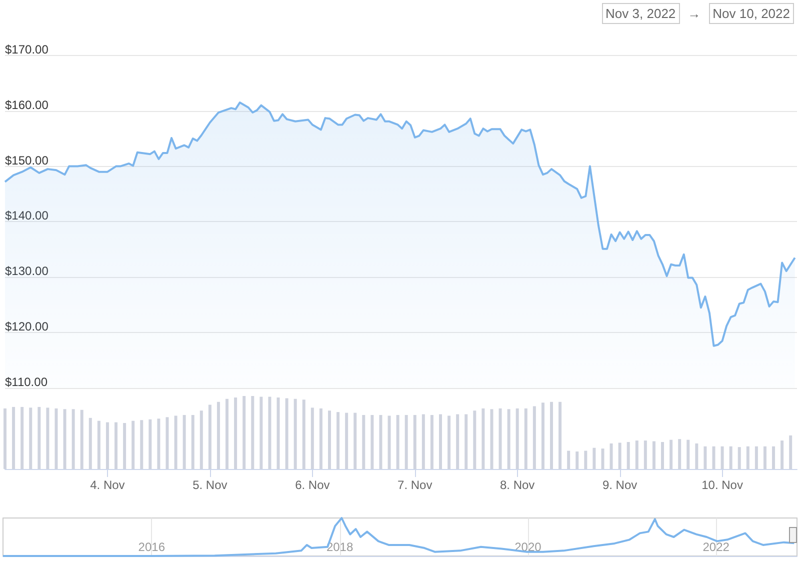 The height and width of the screenshot is (565, 802). Describe the element at coordinates (722, 485) in the screenshot. I see `x-tick-label: 10. Nov` at that location.